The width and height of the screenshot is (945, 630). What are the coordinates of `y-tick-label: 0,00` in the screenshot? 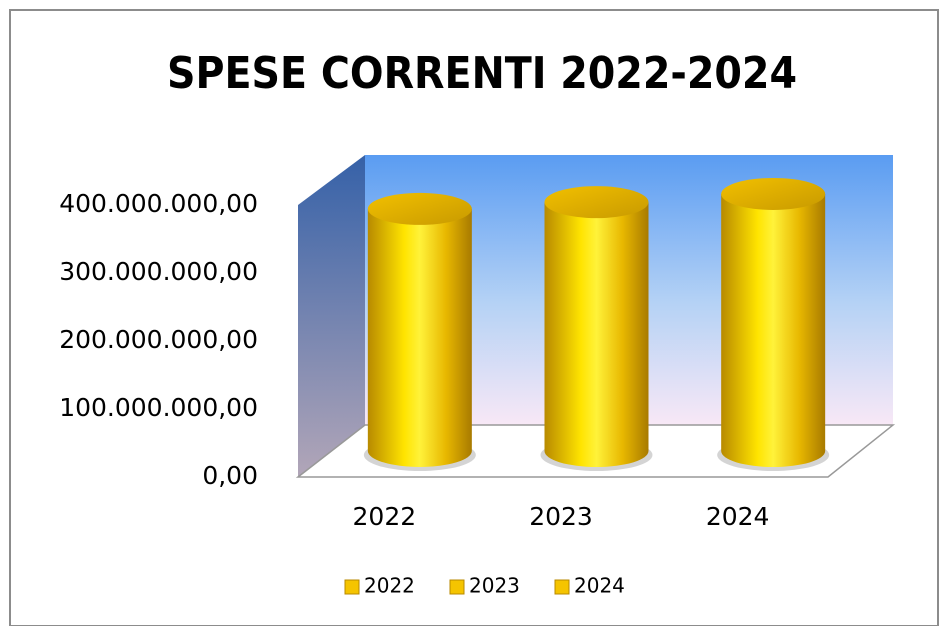 It's located at (230, 475).